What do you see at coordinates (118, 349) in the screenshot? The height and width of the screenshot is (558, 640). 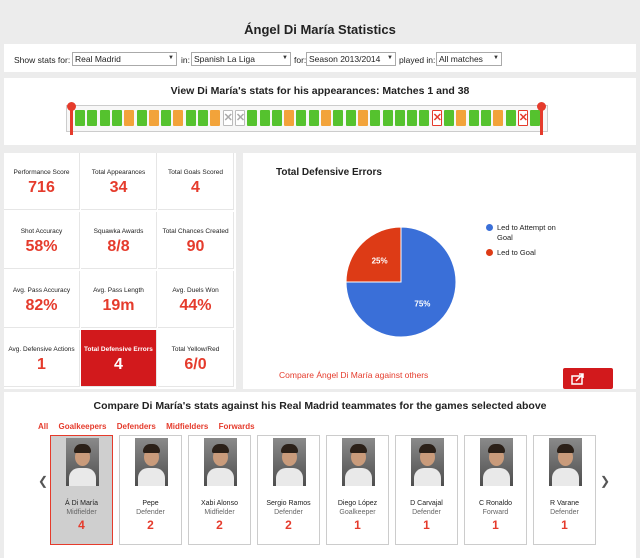 I see `stat-label: Total Defensive Errors` at bounding box center [118, 349].